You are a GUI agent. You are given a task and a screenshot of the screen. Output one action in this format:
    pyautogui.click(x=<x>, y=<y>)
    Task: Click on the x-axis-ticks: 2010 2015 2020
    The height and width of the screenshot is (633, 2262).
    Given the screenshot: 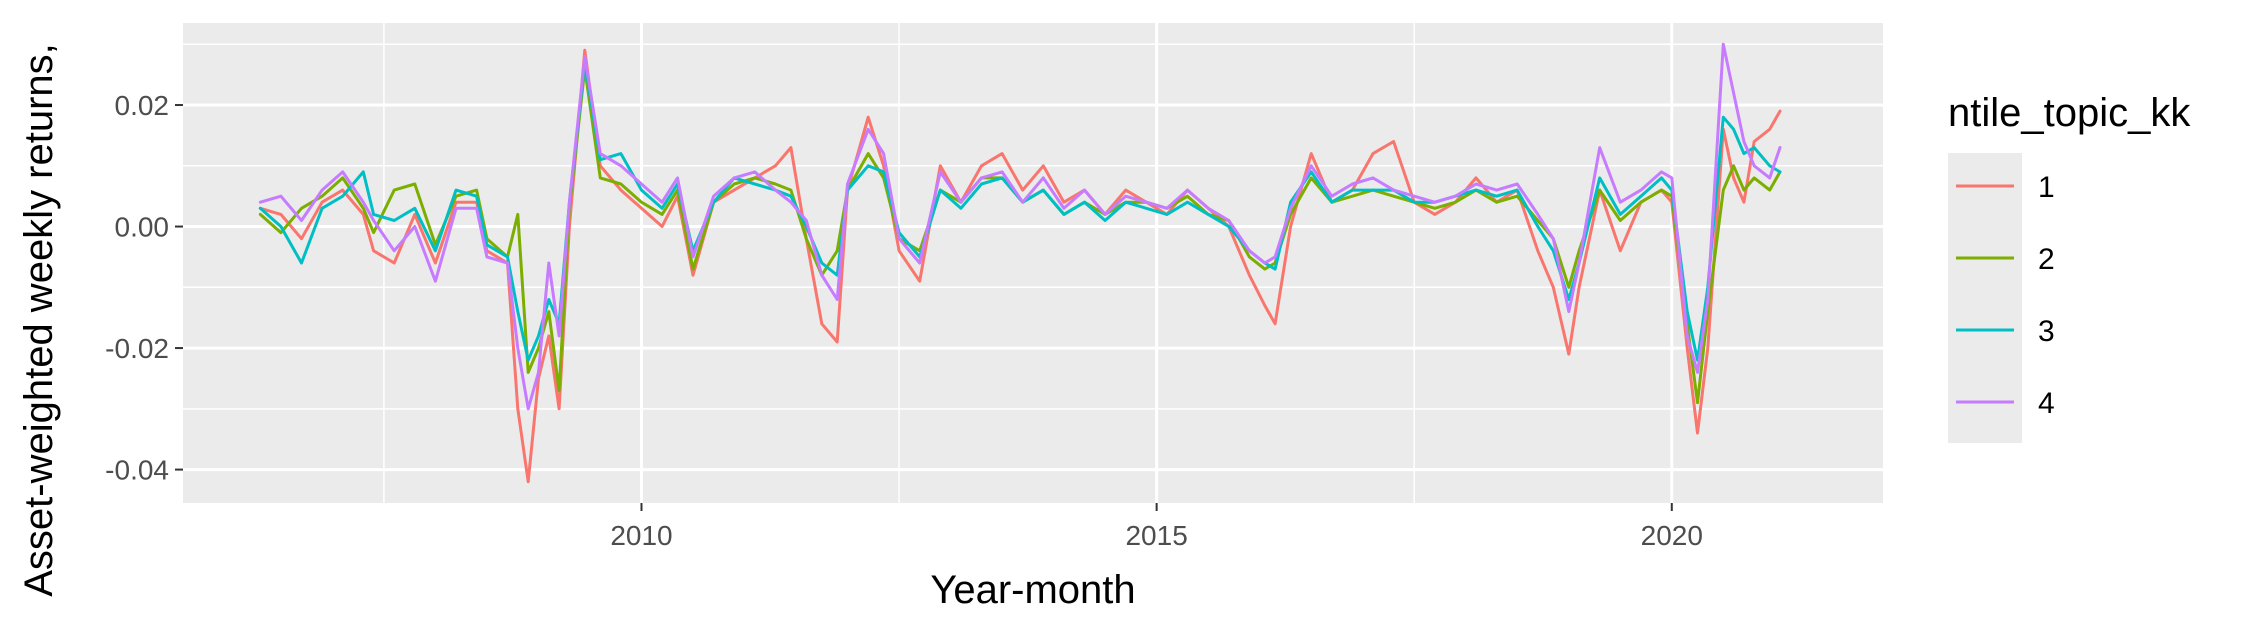 What is the action you would take?
    pyautogui.click(x=1156, y=527)
    